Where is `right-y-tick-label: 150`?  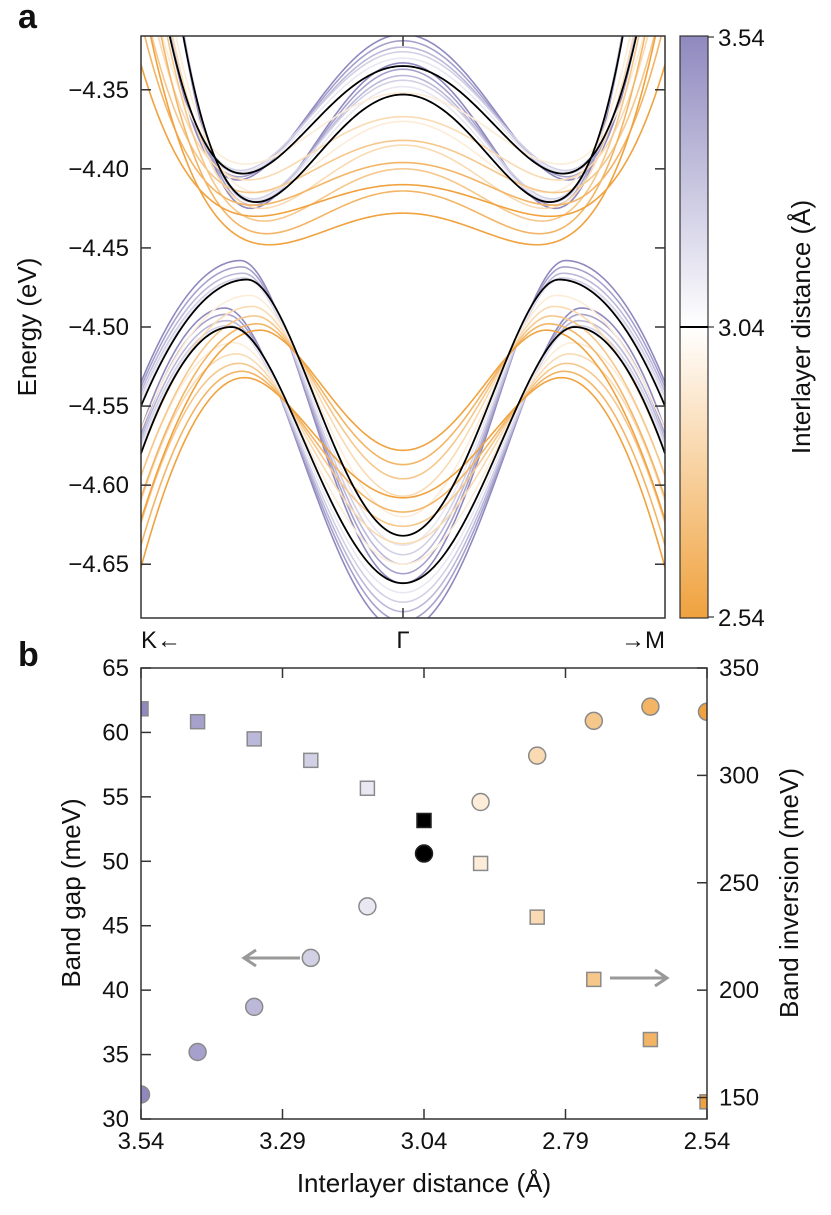
right-y-tick-label: 150 is located at coordinates (739, 1098).